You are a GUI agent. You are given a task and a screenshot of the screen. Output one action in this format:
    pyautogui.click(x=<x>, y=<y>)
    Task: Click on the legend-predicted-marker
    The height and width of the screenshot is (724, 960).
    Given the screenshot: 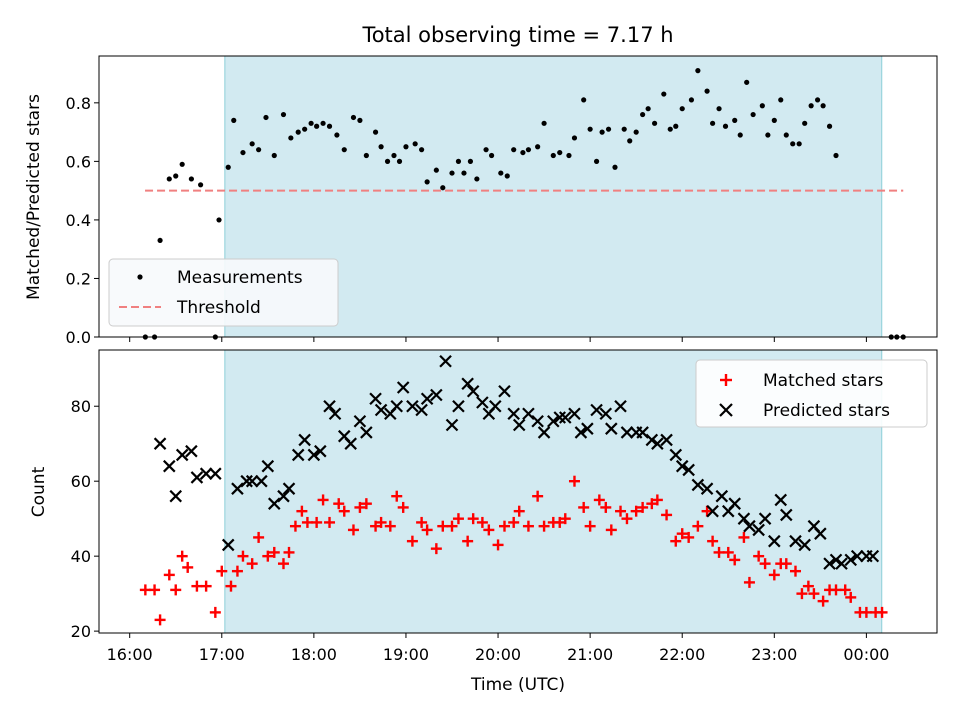 What is the action you would take?
    pyautogui.click(x=726, y=410)
    